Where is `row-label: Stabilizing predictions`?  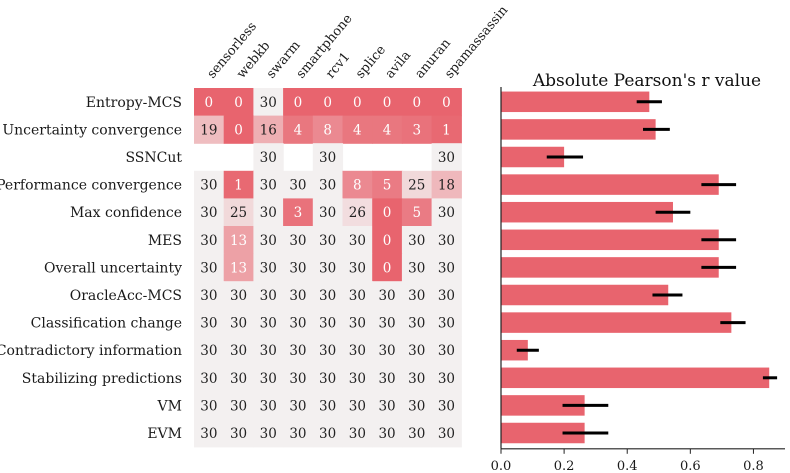 row-label: Stabilizing predictions is located at coordinates (102, 379).